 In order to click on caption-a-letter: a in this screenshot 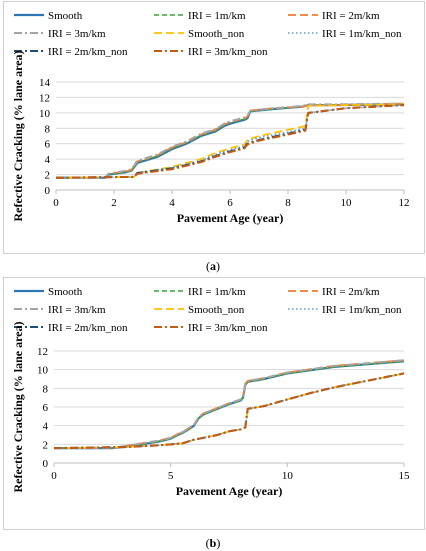, I will do `click(213, 266)`.